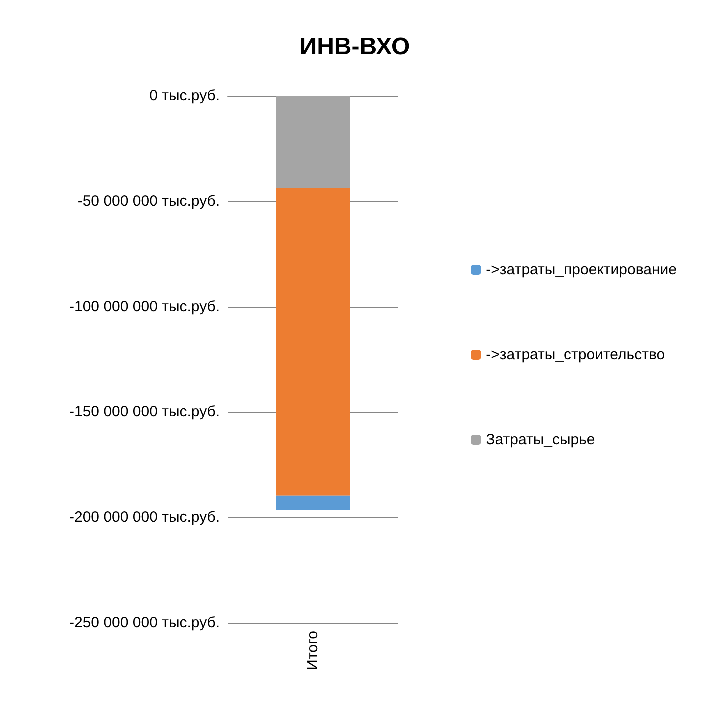 The image size is (710, 710). What do you see at coordinates (185, 96) in the screenshot?
I see `y-tick-label: 0 тыс.руб.` at bounding box center [185, 96].